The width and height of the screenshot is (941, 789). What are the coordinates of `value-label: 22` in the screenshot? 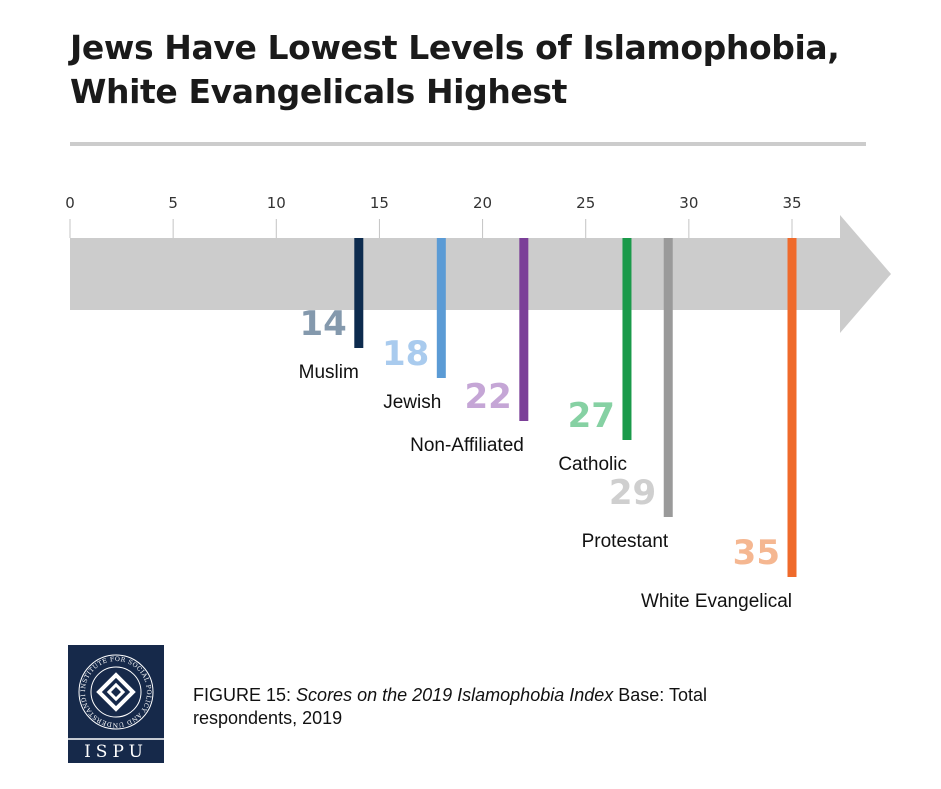 It's located at (488, 397).